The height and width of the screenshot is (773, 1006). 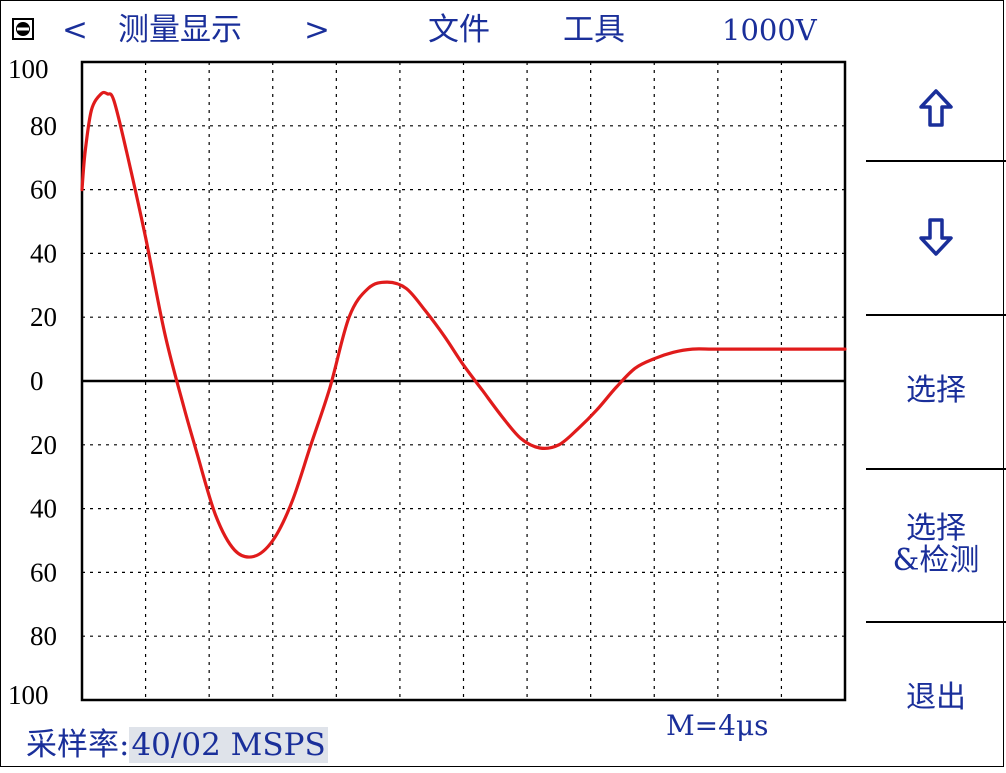 I want to click on down-arrow-icon, so click(x=936, y=237).